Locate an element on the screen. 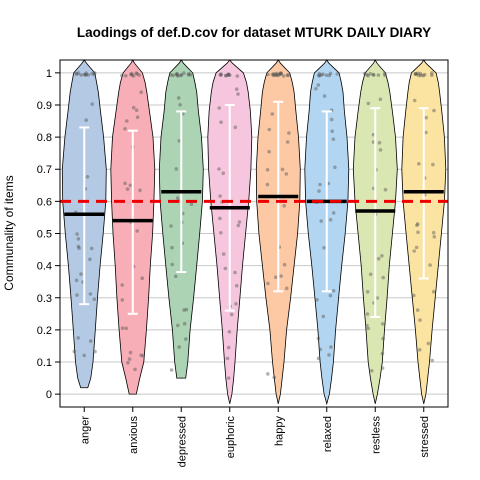 The height and width of the screenshot is (480, 480). y-tick-label: 0.2 is located at coordinates (44, 331).